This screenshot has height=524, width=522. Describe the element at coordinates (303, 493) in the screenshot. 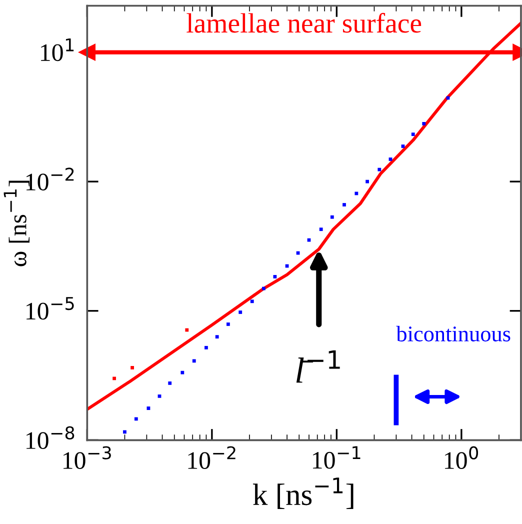

I see `x-axis-title: k [ns$^{−1}$]` at that location.